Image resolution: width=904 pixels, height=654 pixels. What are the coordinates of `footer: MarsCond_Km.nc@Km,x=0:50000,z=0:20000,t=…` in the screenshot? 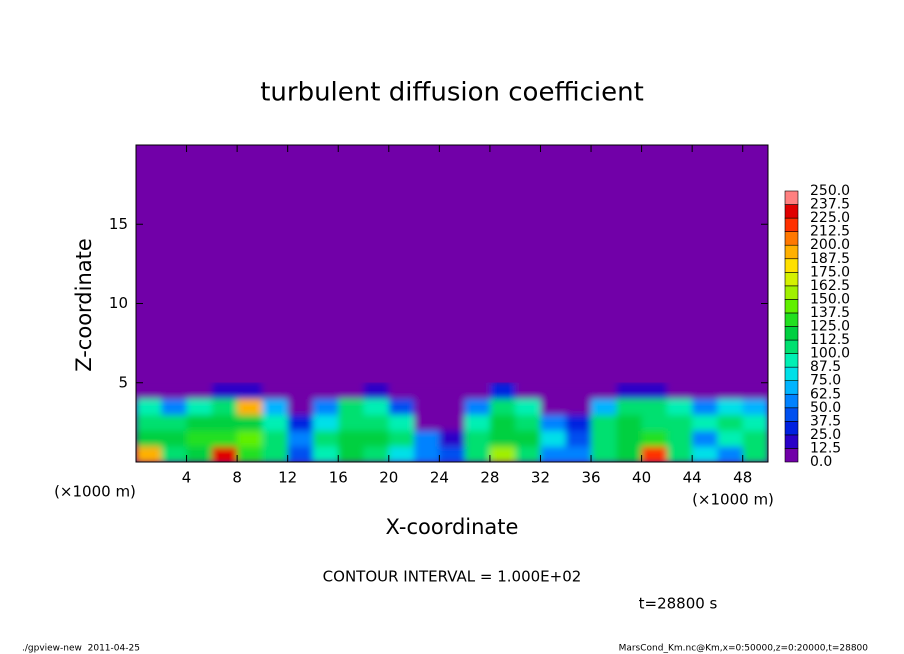 It's located at (744, 649).